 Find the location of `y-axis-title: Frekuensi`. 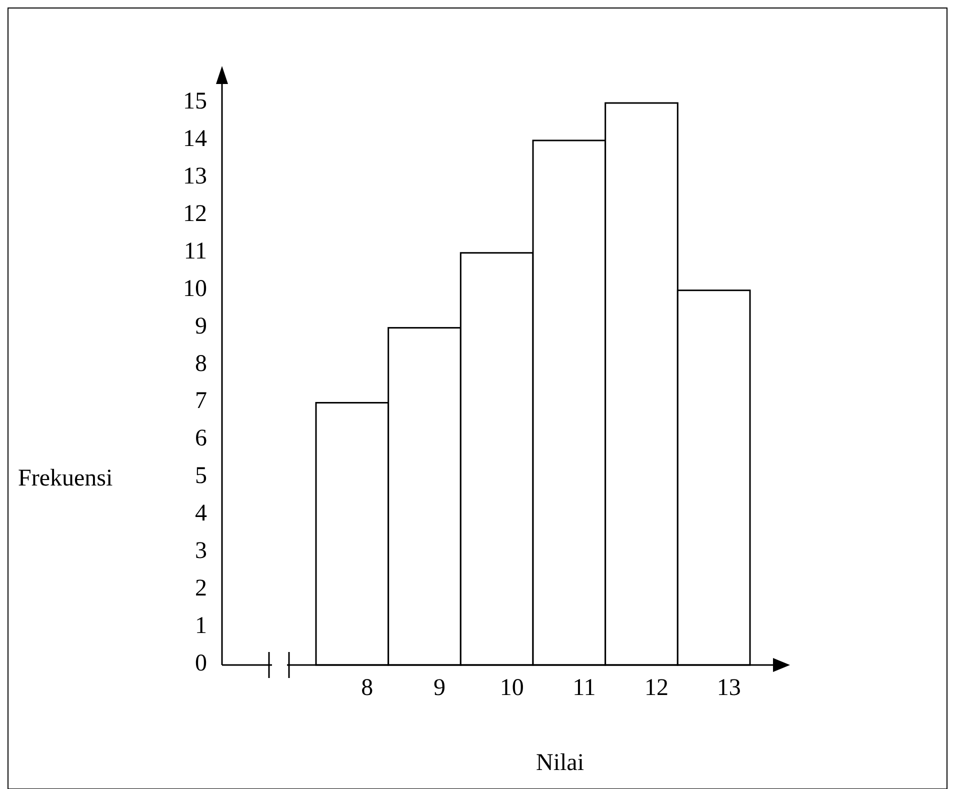

y-axis-title: Frekuensi is located at coordinates (65, 479).